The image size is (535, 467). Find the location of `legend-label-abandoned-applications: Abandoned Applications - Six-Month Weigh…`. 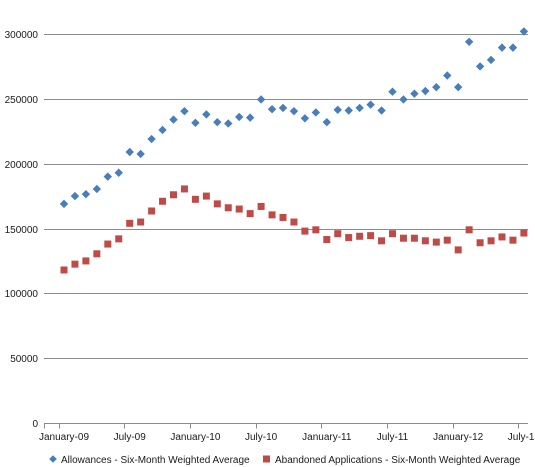

legend-label-abandoned-applications: Abandoned Applications - Six-Month Weigh… is located at coordinates (398, 460).